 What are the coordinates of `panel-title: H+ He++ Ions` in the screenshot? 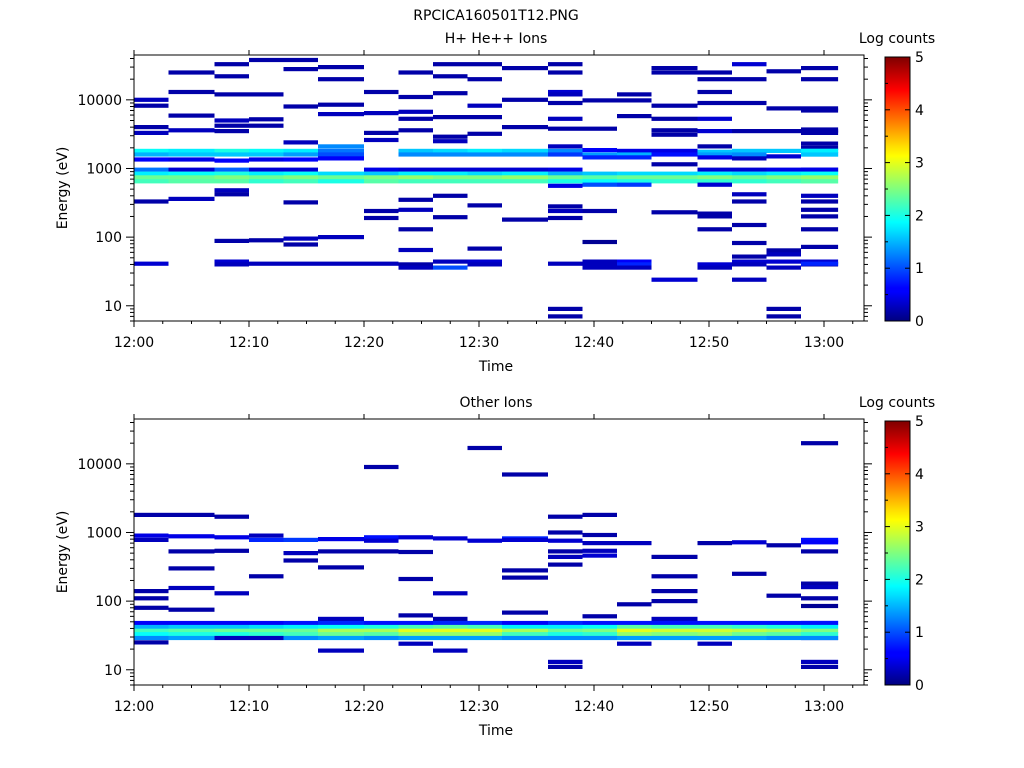 It's located at (496, 39).